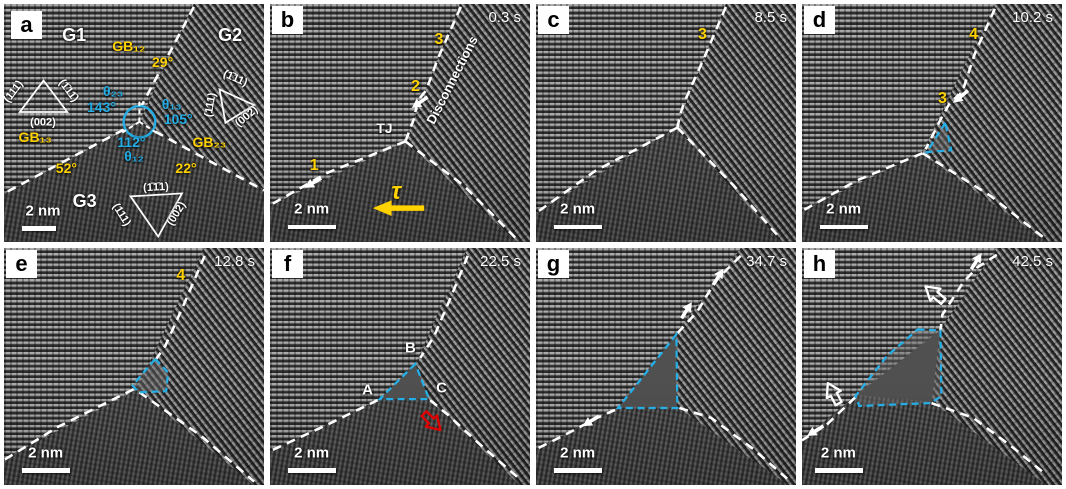  Describe the element at coordinates (975, 261) in the screenshot. I see `migration-arrow-top` at that location.